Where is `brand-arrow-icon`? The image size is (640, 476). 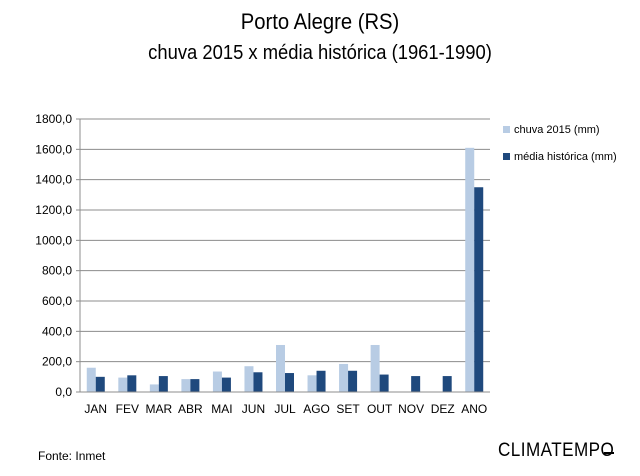
brand-arrow-icon is located at coordinates (609, 453).